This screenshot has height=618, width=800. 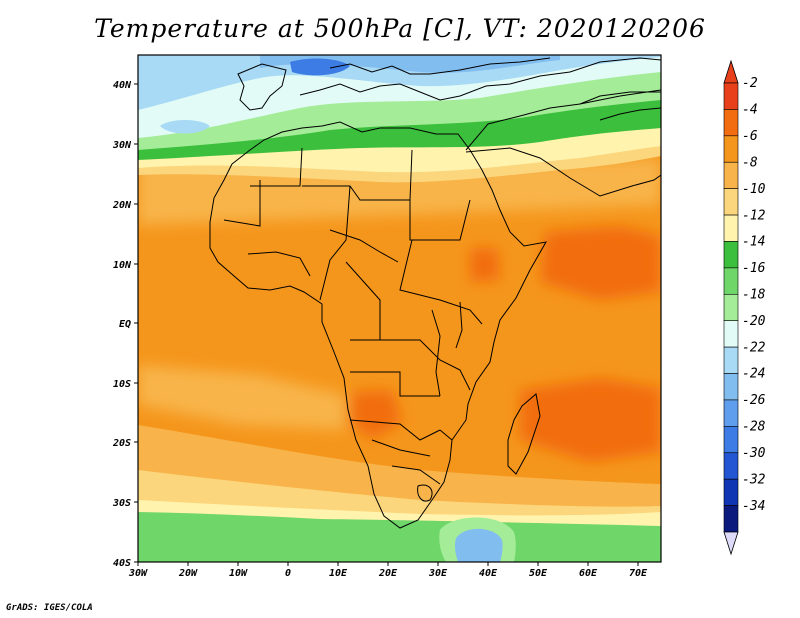 What do you see at coordinates (122, 145) in the screenshot?
I see `lat-tick-label: 30N` at bounding box center [122, 145].